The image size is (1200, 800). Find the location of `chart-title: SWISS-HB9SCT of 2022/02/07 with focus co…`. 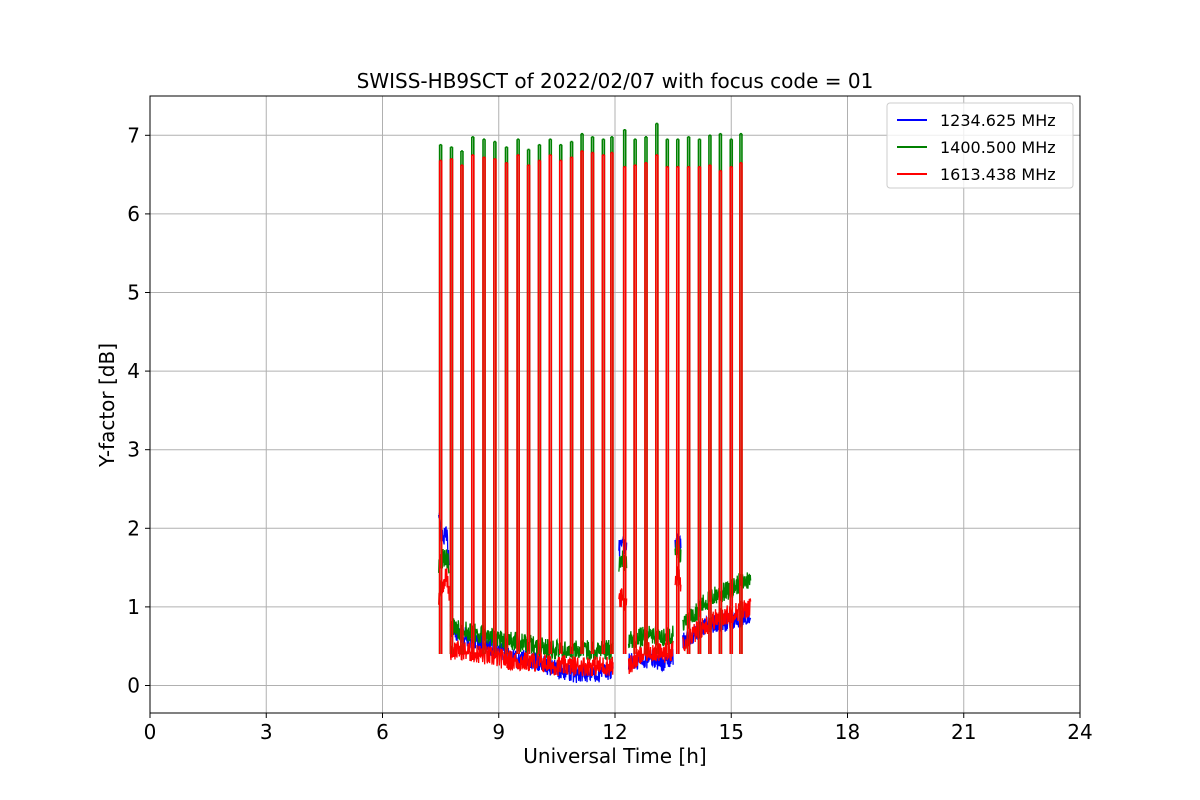

chart-title: SWISS-HB9SCT of 2022/02/07 with focus co… is located at coordinates (615, 81).